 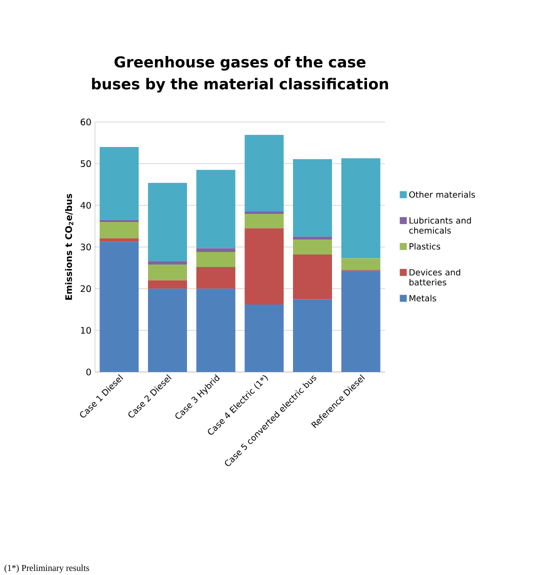 What do you see at coordinates (440, 225) in the screenshot?
I see `legend-label: Lubricants and chemicals` at bounding box center [440, 225].